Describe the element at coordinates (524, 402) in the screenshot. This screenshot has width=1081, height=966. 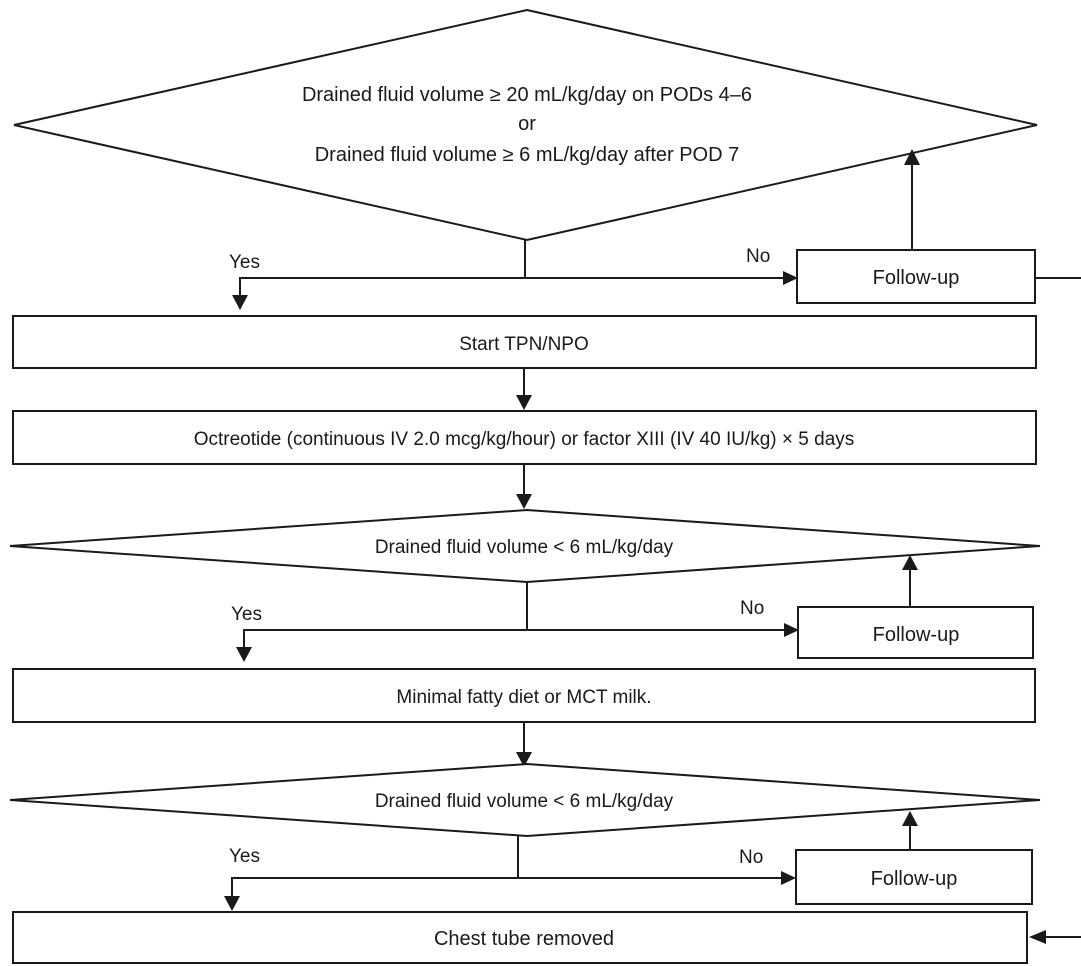
I see `tpn-to-octreotide-arrowhead` at that location.